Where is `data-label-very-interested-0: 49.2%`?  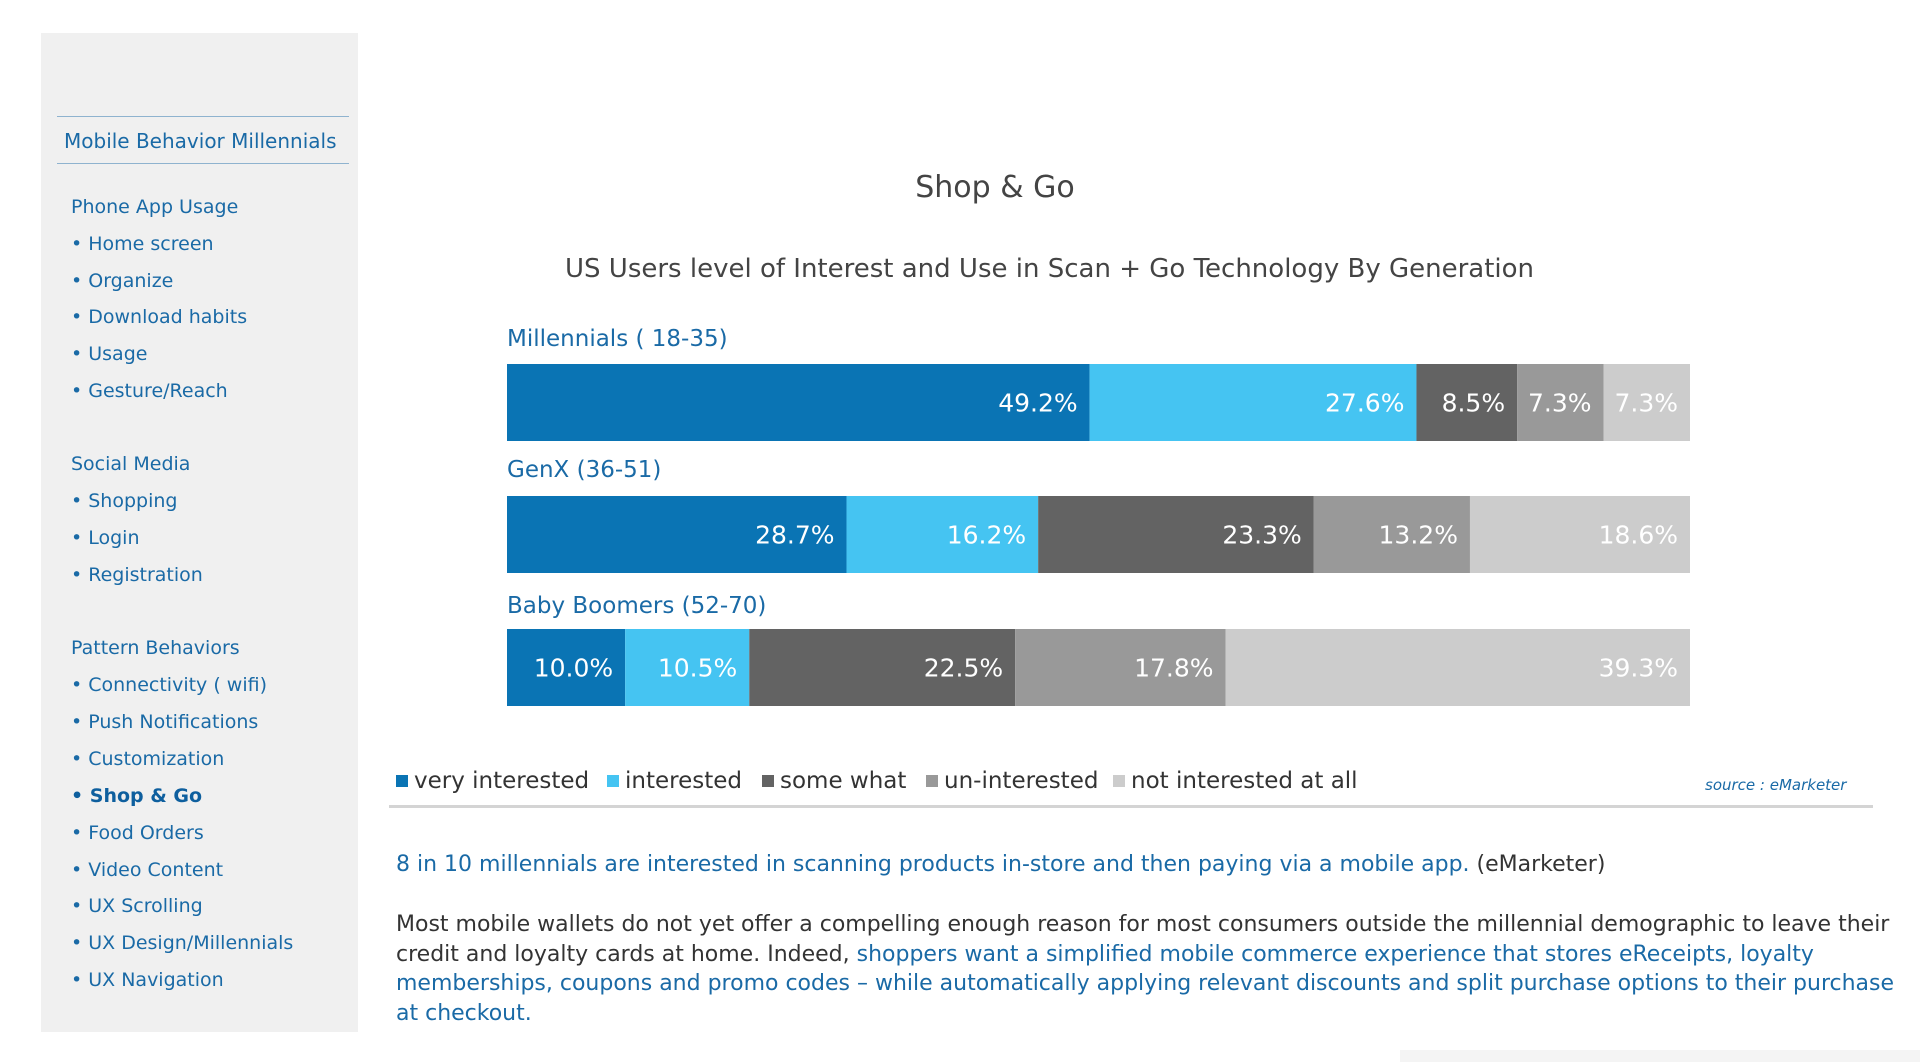 data-label-very-interested-0: 49.2% is located at coordinates (1037, 403).